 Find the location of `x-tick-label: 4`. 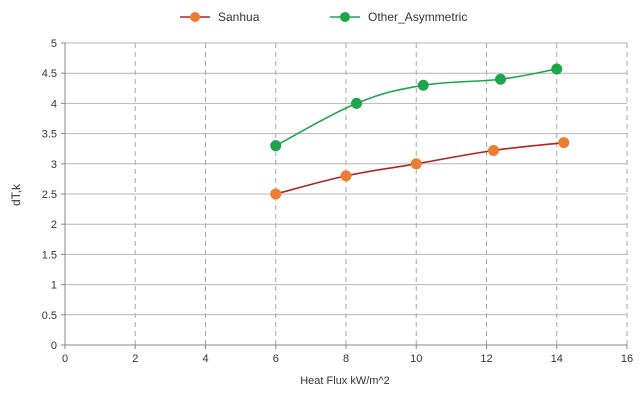

x-tick-label: 4 is located at coordinates (205, 359).